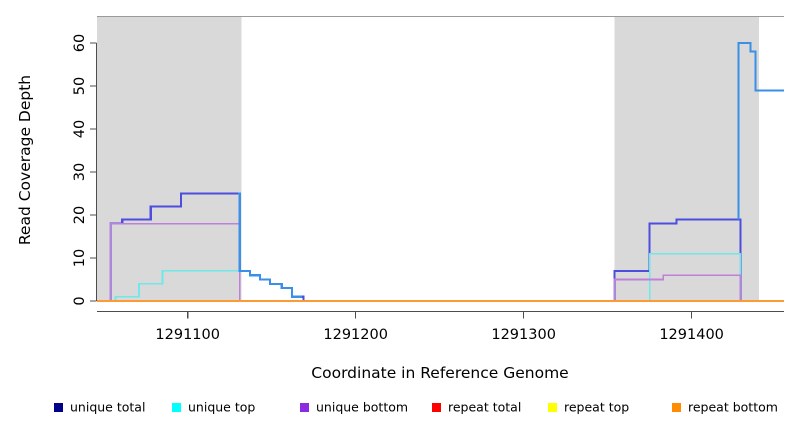 The width and height of the screenshot is (792, 432). I want to click on y-axis-ticks: 0 10 20 30 40 50 60, so click(84, 170).